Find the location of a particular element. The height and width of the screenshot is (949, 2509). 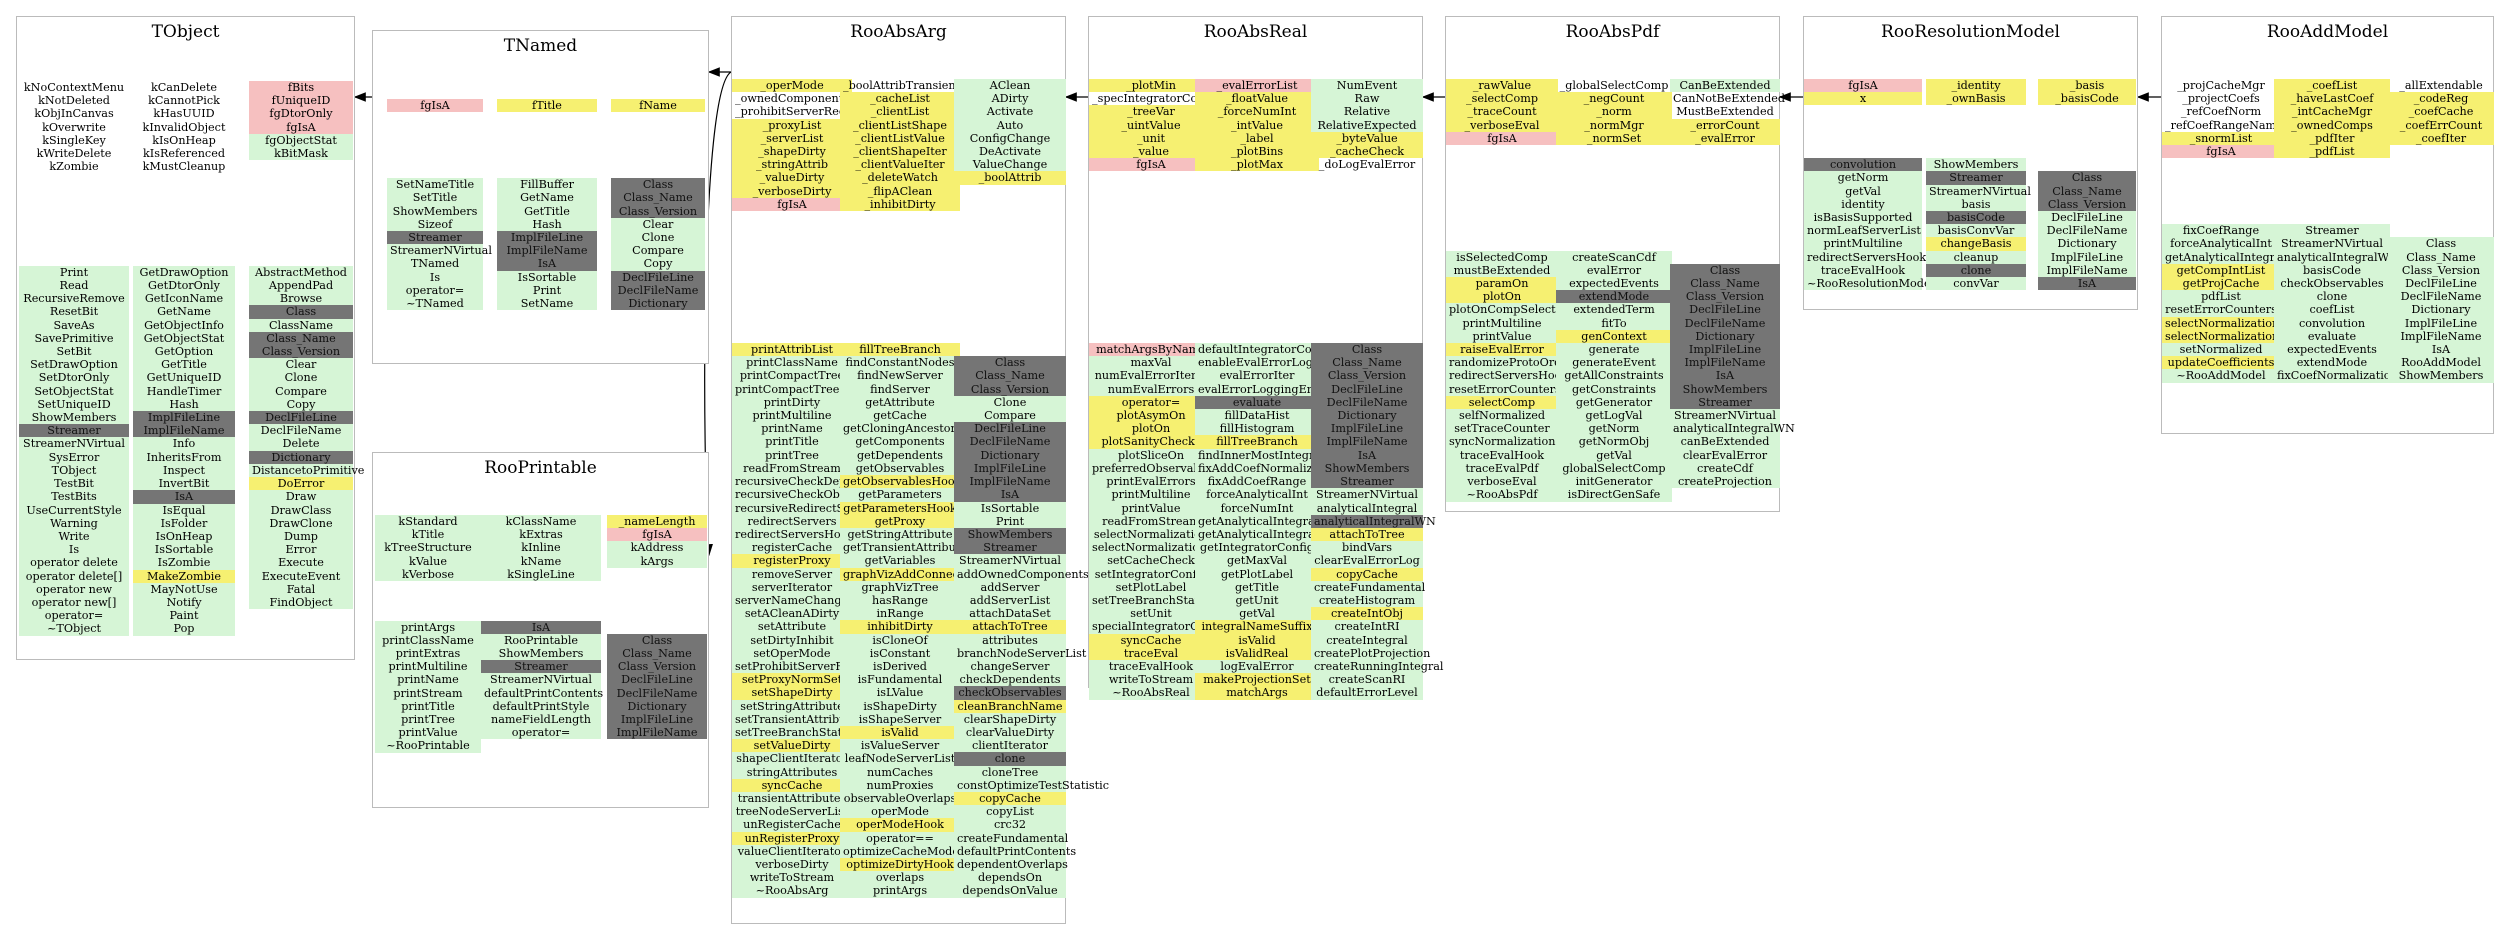

class-member: createRunningIntegral is located at coordinates (1377, 666).